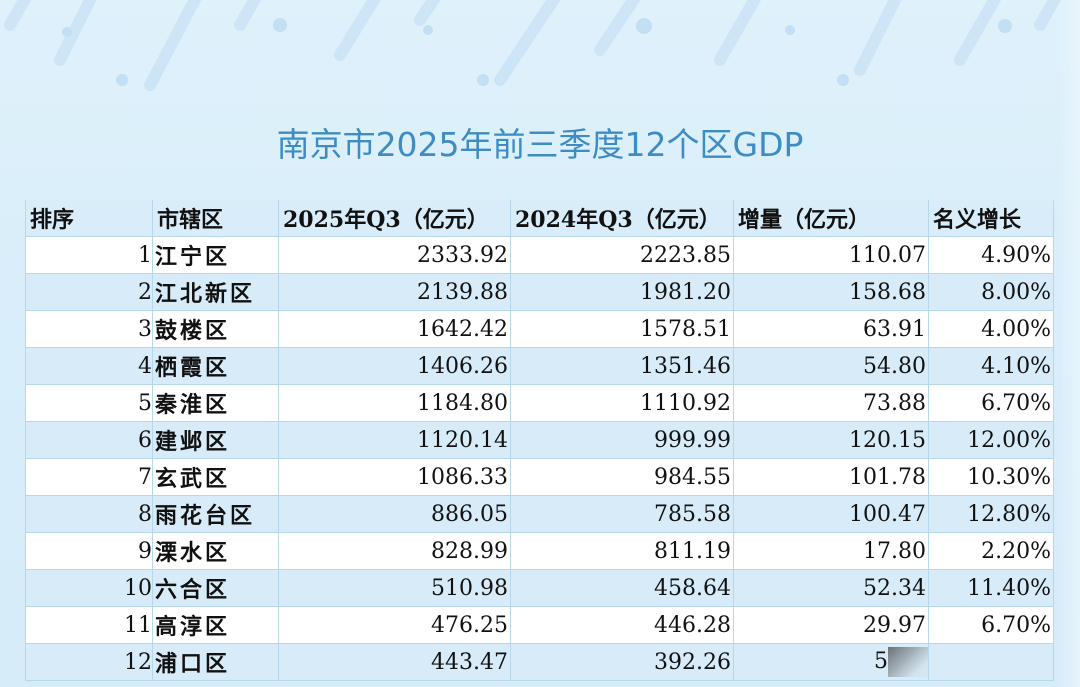 The image size is (1080, 687). What do you see at coordinates (394, 477) in the screenshot?
I see `row-gdp-2025: 1086.33` at bounding box center [394, 477].